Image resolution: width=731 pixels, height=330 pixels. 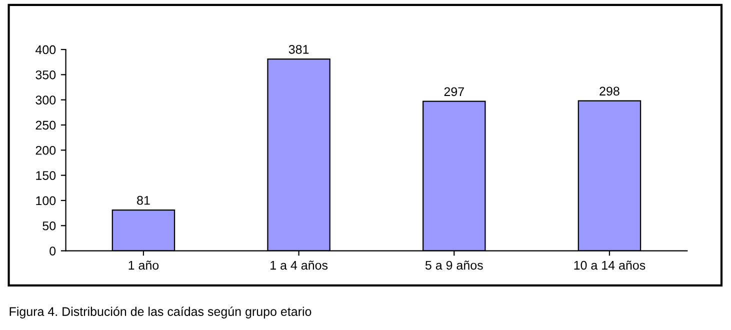 I want to click on y-tick-label: 400, so click(x=46, y=49).